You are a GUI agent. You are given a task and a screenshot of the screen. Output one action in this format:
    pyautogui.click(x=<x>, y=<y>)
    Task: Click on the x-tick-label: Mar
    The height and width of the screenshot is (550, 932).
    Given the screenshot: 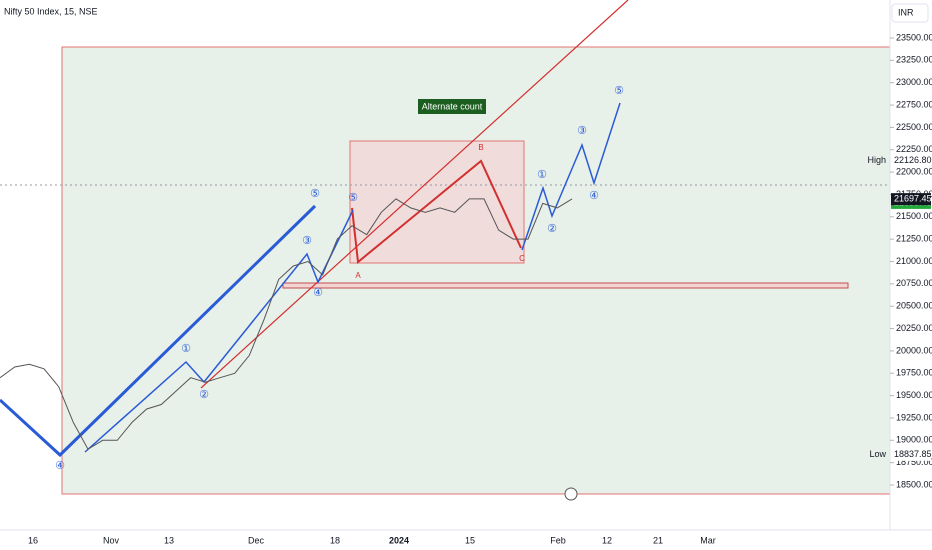 What is the action you would take?
    pyautogui.click(x=708, y=540)
    